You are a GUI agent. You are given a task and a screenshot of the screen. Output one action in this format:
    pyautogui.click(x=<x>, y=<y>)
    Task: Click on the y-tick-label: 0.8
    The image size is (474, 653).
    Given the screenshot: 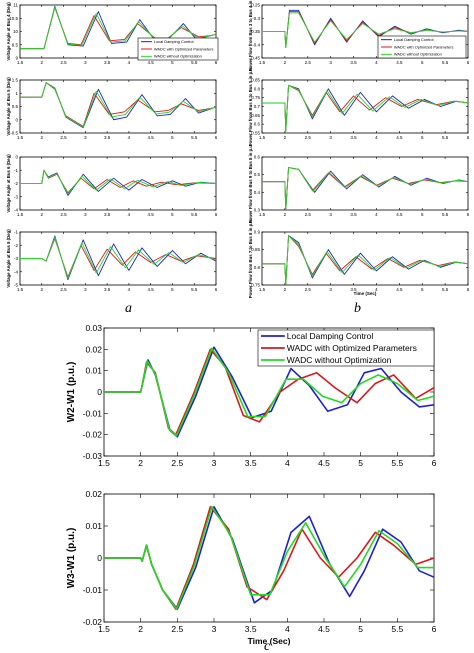 What is the action you would take?
    pyautogui.click(x=257, y=267)
    